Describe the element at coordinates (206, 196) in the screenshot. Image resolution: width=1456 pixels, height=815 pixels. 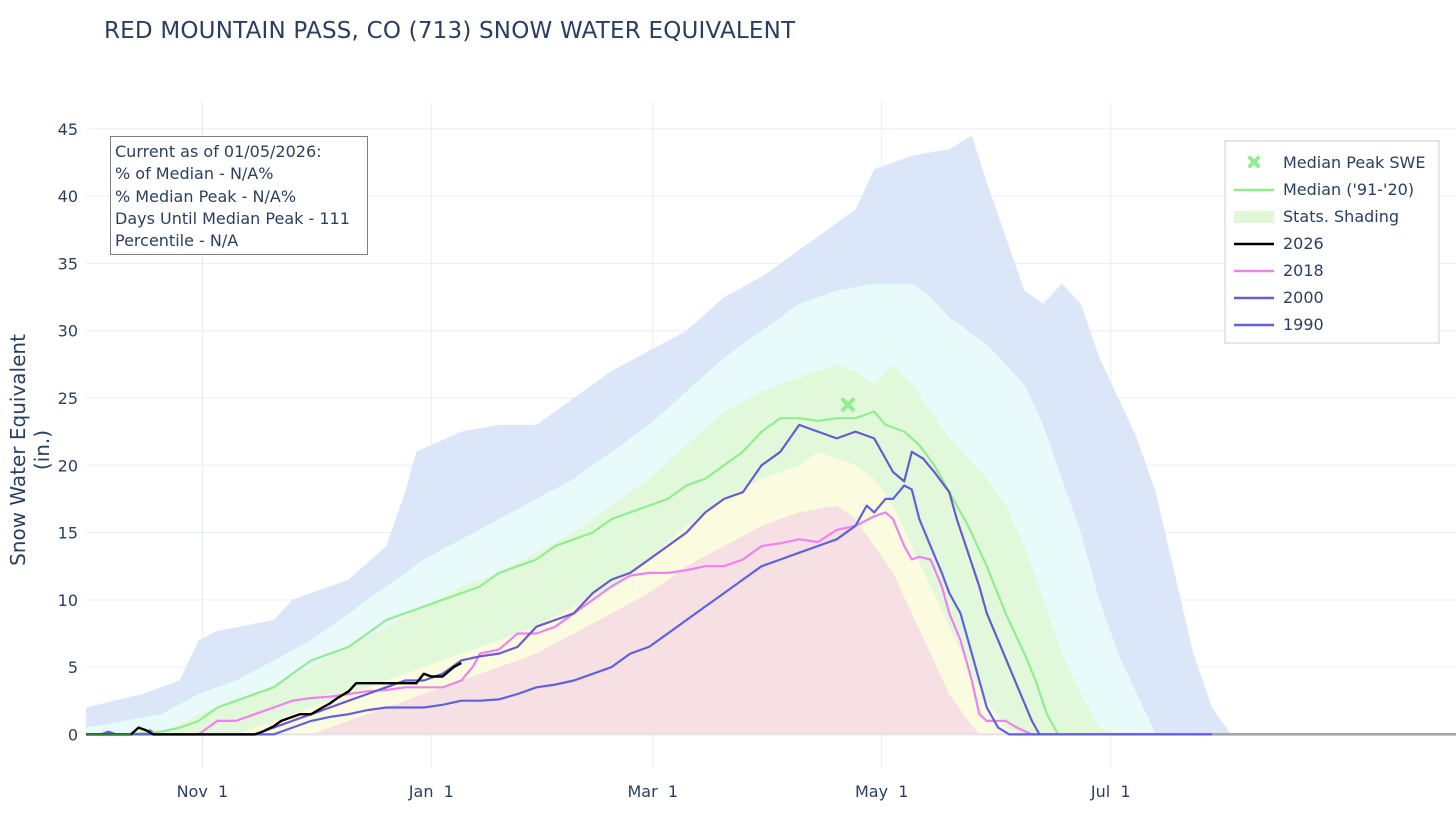
I see `annotation-line-percent-median-peak: % Median Peak - N/A%` at that location.